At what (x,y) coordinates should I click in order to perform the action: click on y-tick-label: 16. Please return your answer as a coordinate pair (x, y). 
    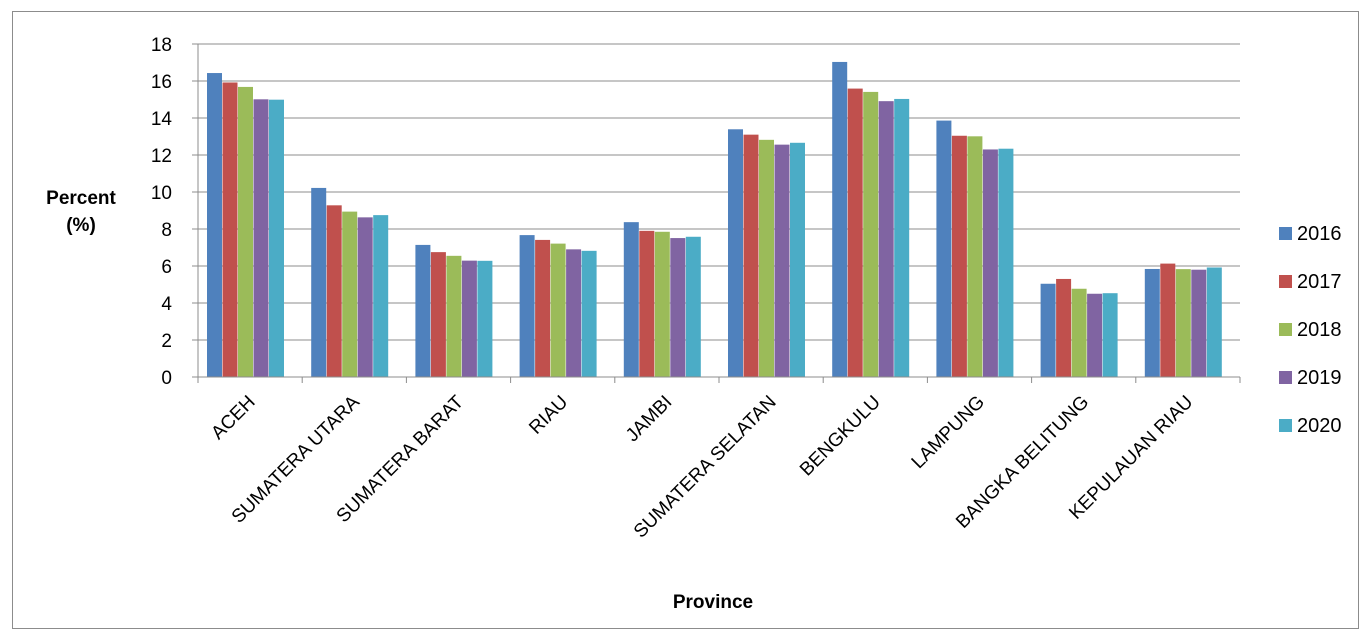
    Looking at the image, I should click on (161, 82).